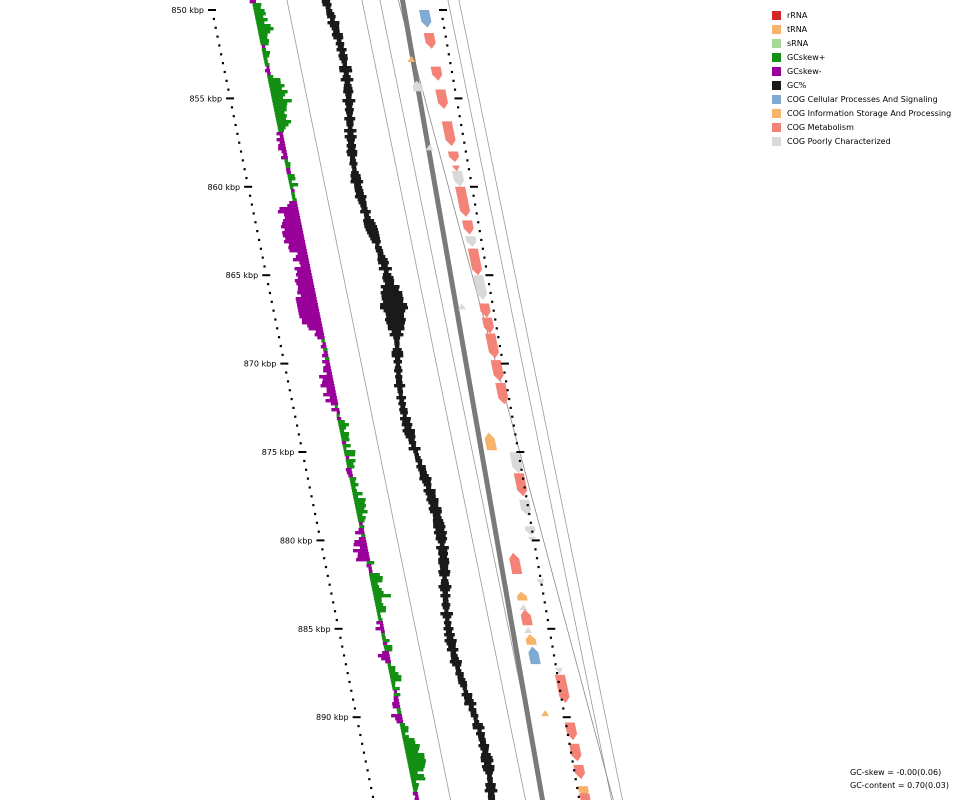 The height and width of the screenshot is (800, 960). Describe the element at coordinates (797, 15) in the screenshot. I see `legend-label: rRNA` at that location.